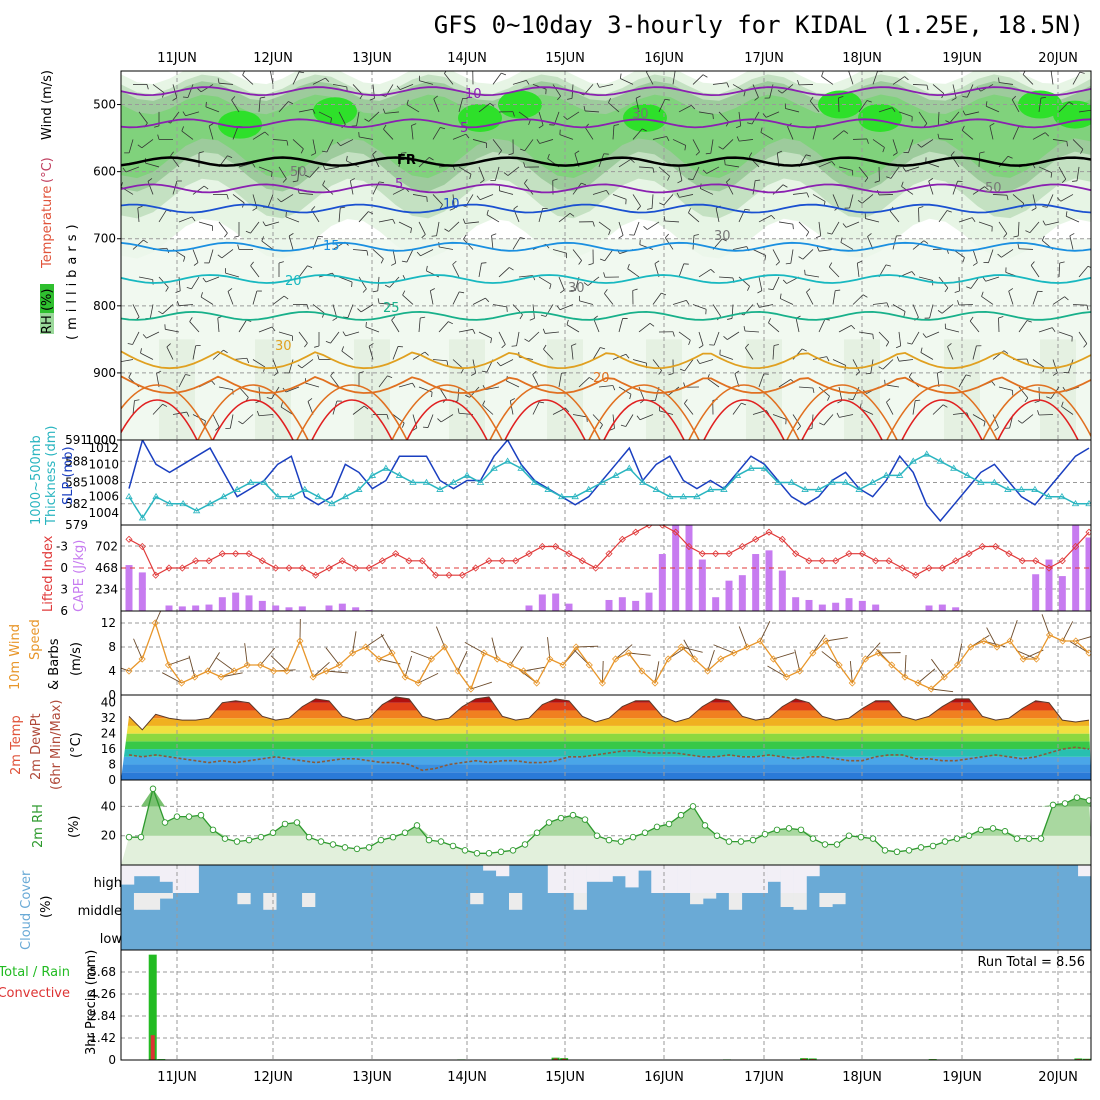  I want to click on rh-contour-label: 30, so click(640, 114).